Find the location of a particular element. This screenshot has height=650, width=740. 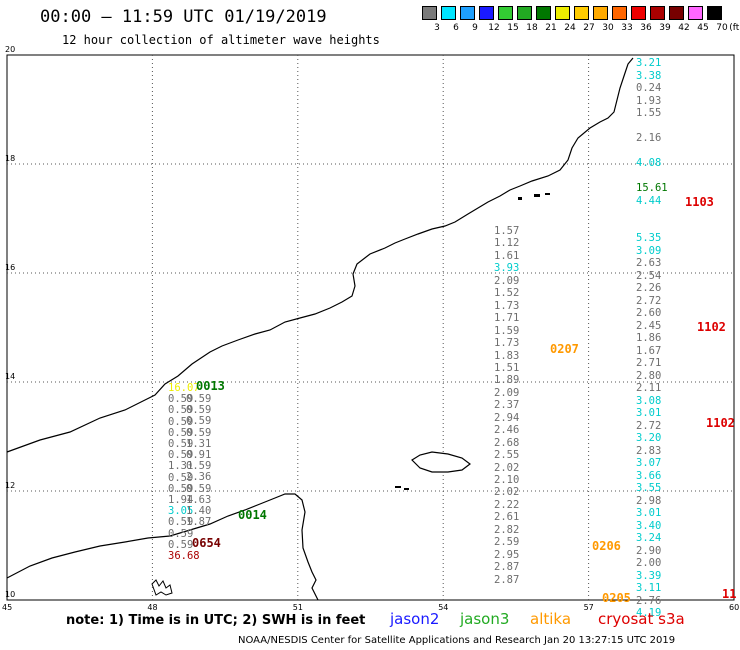

coastline-somalia is located at coordinates (162, 547).